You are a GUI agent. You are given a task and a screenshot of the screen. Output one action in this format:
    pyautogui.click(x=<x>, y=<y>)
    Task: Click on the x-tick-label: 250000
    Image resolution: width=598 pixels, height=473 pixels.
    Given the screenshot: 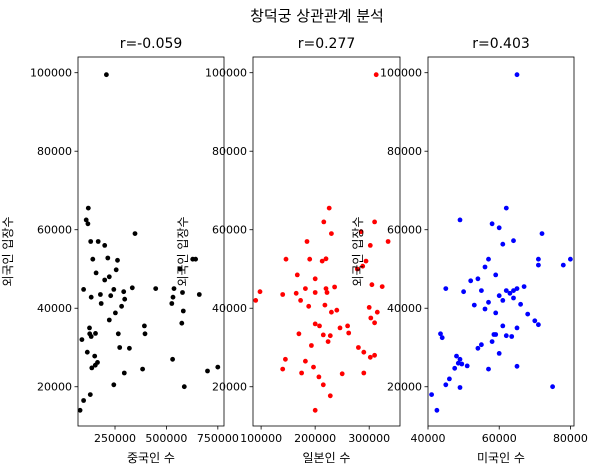 What is the action you would take?
    pyautogui.click(x=115, y=438)
    